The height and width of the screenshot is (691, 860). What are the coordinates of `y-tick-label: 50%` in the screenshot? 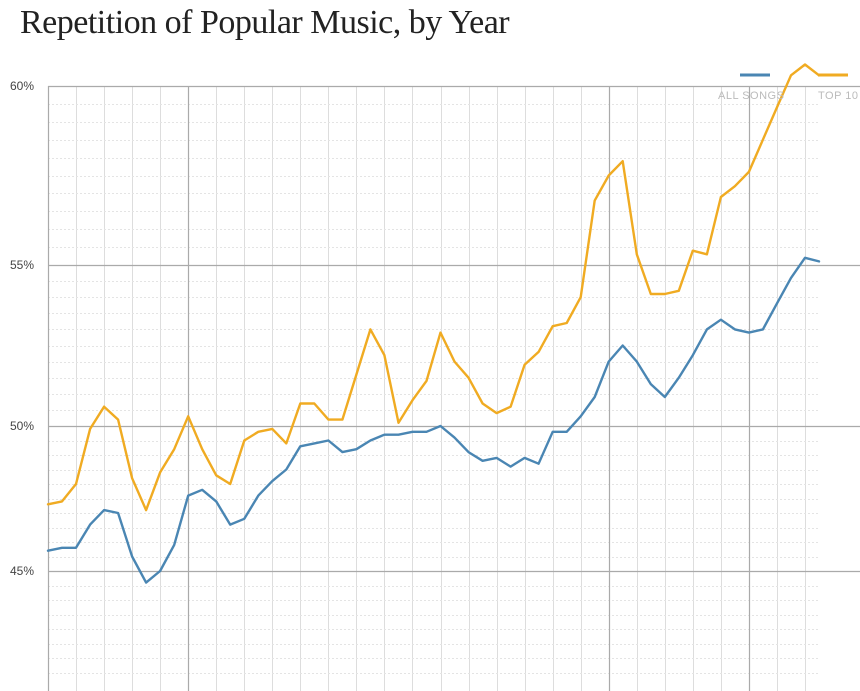 It's located at (22, 426).